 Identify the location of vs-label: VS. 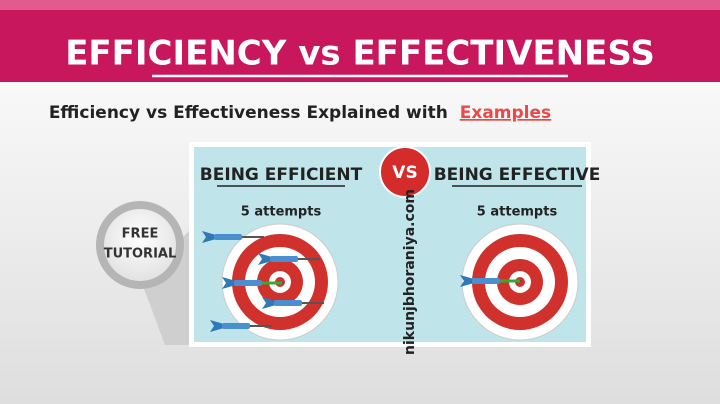
(404, 173).